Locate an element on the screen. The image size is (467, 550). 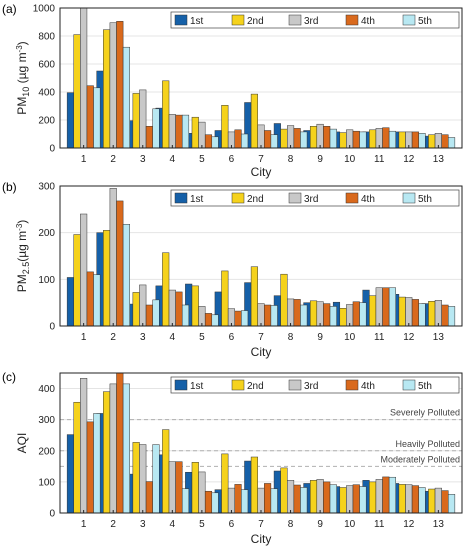
legend-label: 2nd is located at coordinates (255, 199).